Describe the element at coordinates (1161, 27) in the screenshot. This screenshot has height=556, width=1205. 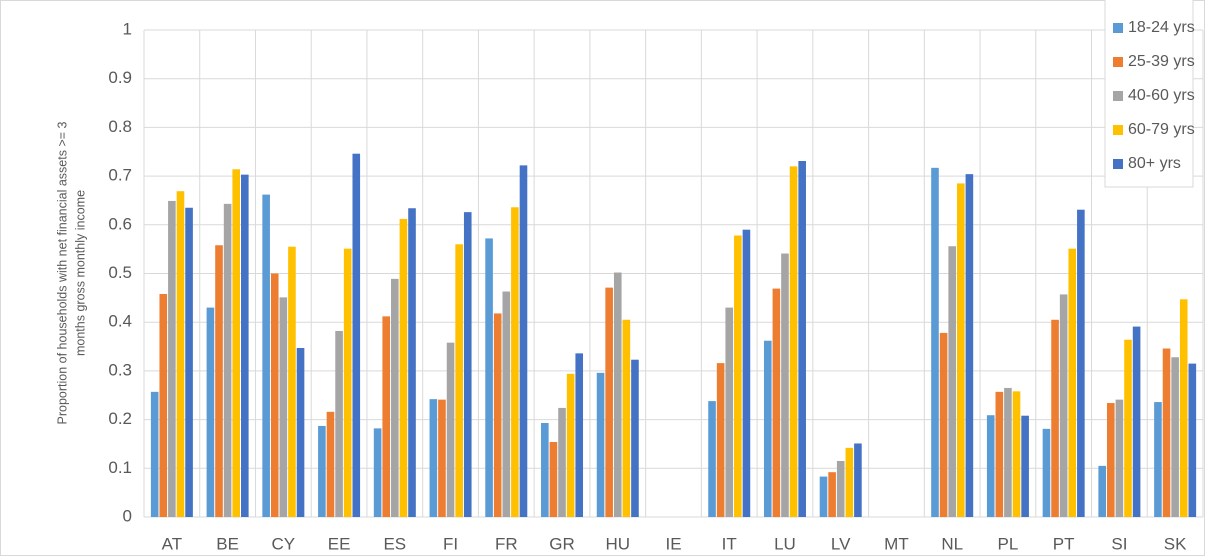
I see `legend-label: 18-24 yrs` at that location.